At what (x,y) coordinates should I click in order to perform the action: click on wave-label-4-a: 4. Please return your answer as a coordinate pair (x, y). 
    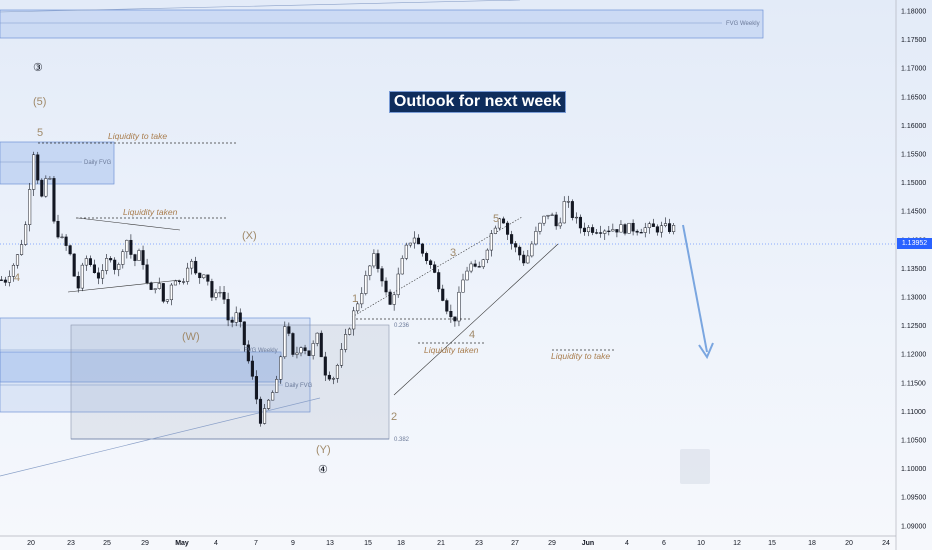
    Looking at the image, I should click on (17, 278).